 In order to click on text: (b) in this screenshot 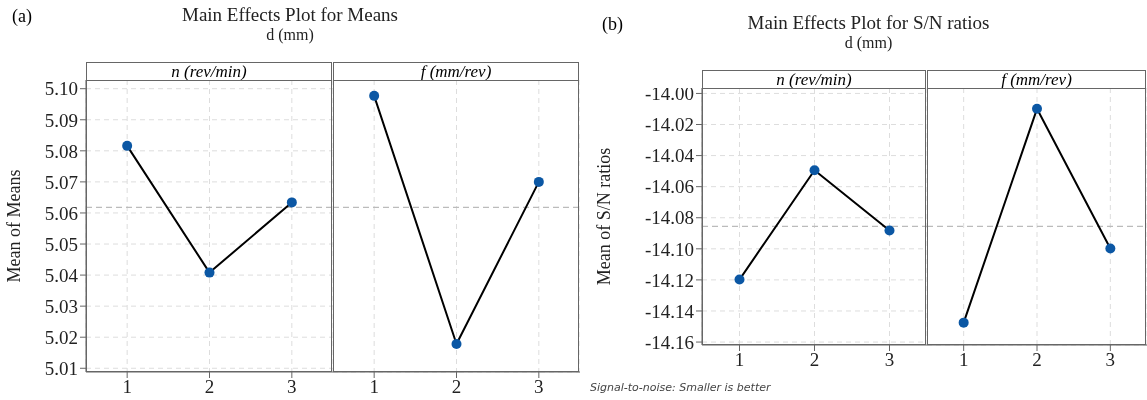, I will do `click(612, 24)`.